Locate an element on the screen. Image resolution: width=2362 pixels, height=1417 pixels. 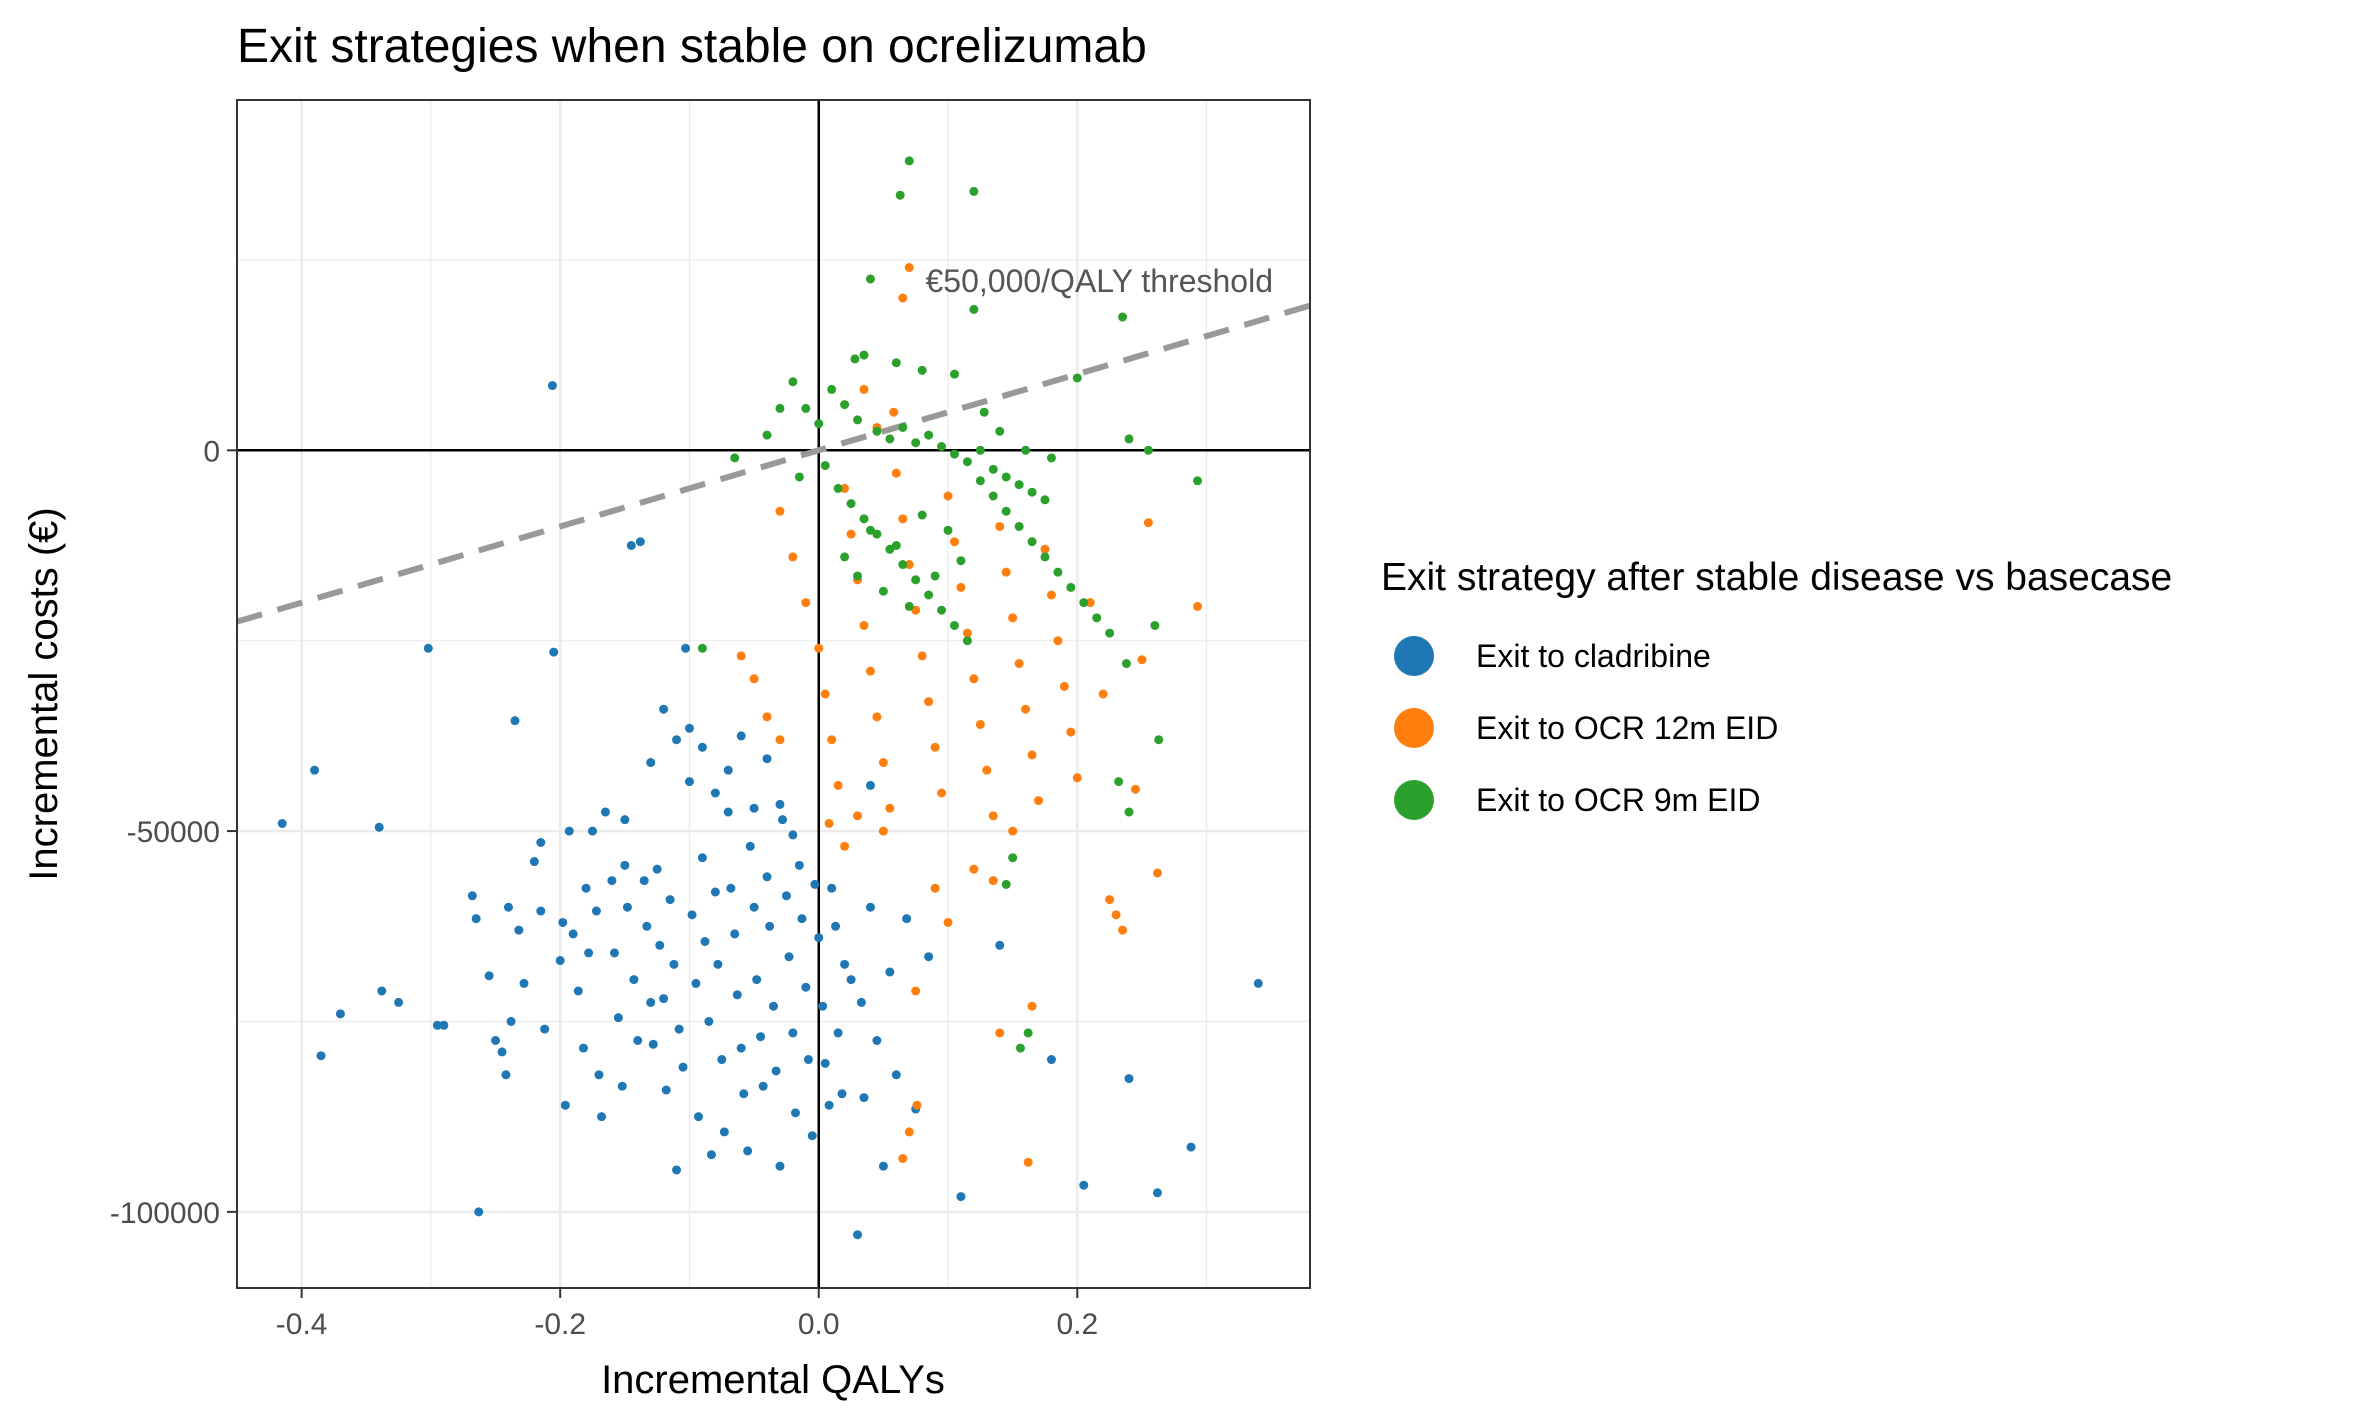
legend-key-ocr-12m is located at coordinates (1414, 728).